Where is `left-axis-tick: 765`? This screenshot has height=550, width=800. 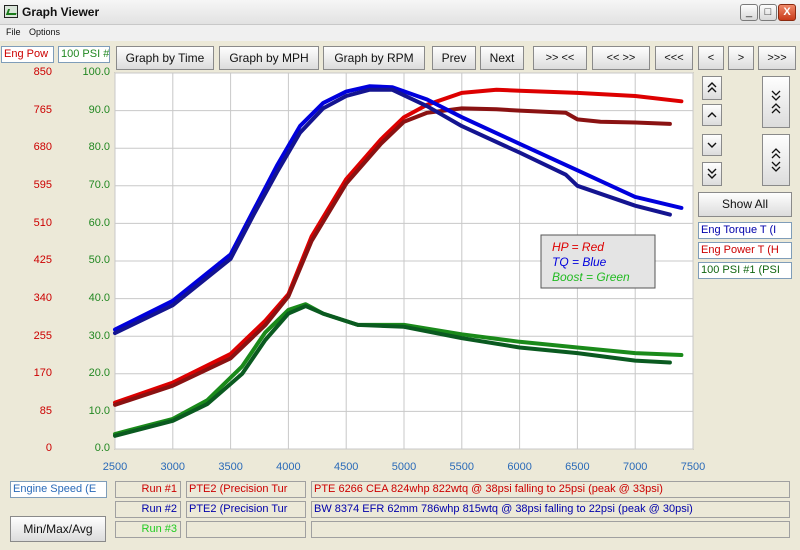
left-axis-tick: 765 is located at coordinates (42, 110).